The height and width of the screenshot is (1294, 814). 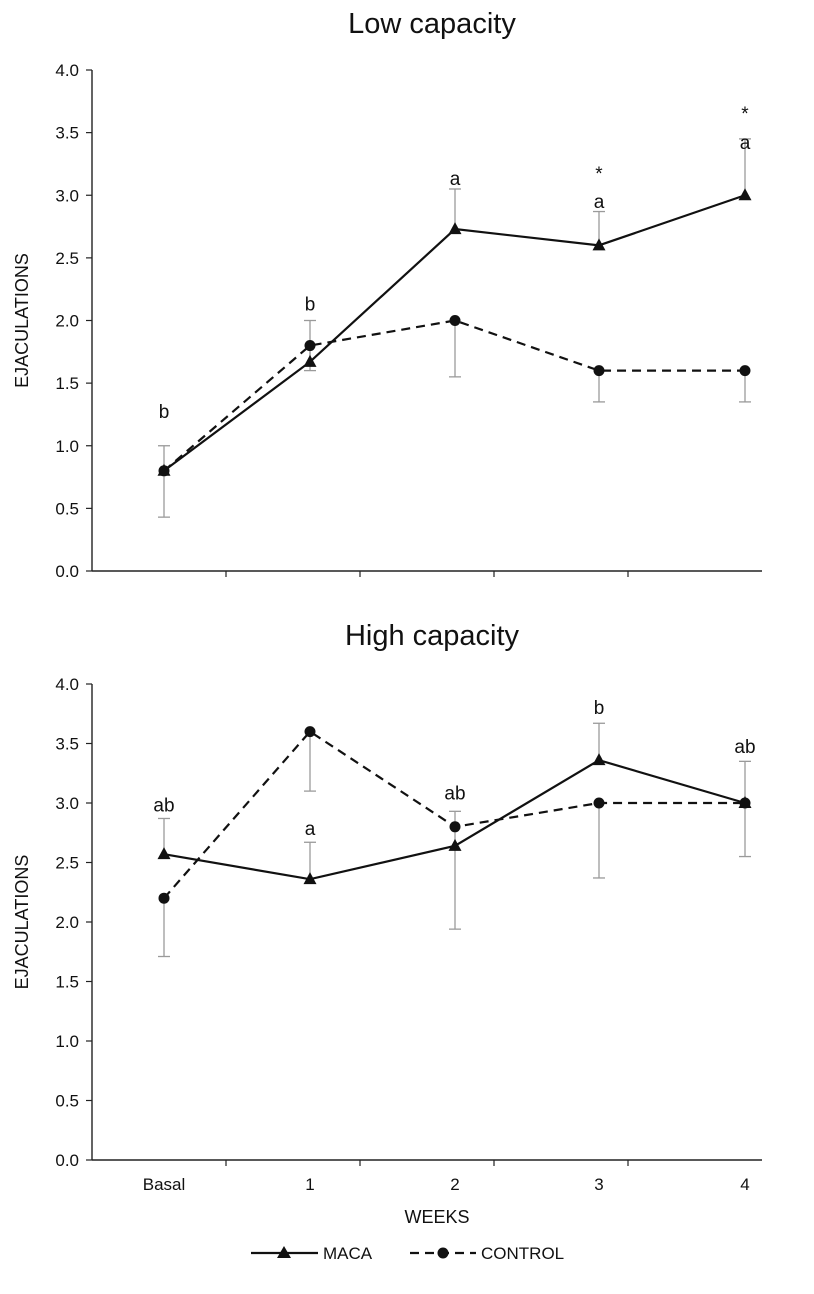 What do you see at coordinates (454, 1184) in the screenshot?
I see `x-tick-label-2: 2` at bounding box center [454, 1184].